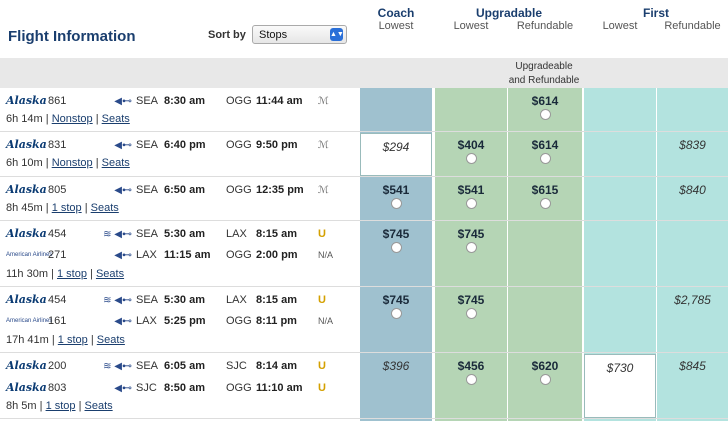  I want to click on destination-airport: SJC, so click(236, 366).